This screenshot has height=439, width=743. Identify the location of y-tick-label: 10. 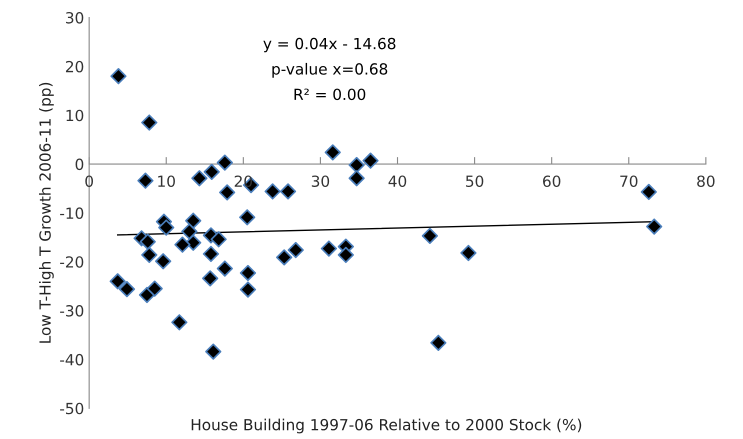
(75, 116).